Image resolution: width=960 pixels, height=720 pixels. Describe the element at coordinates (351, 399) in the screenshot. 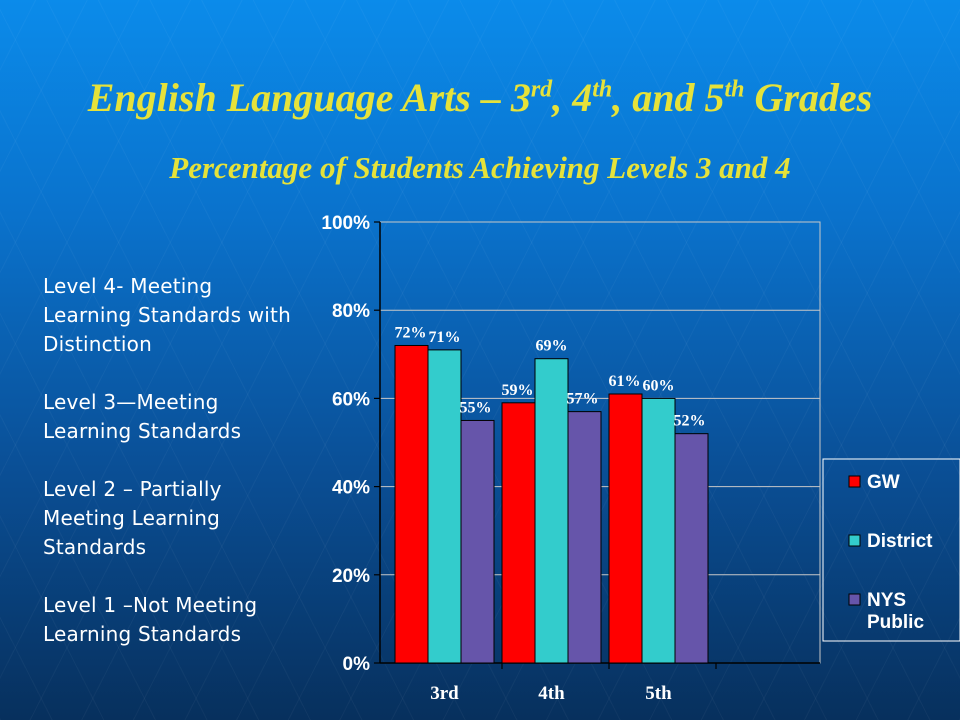

I see `y-tick-label: 60%` at that location.